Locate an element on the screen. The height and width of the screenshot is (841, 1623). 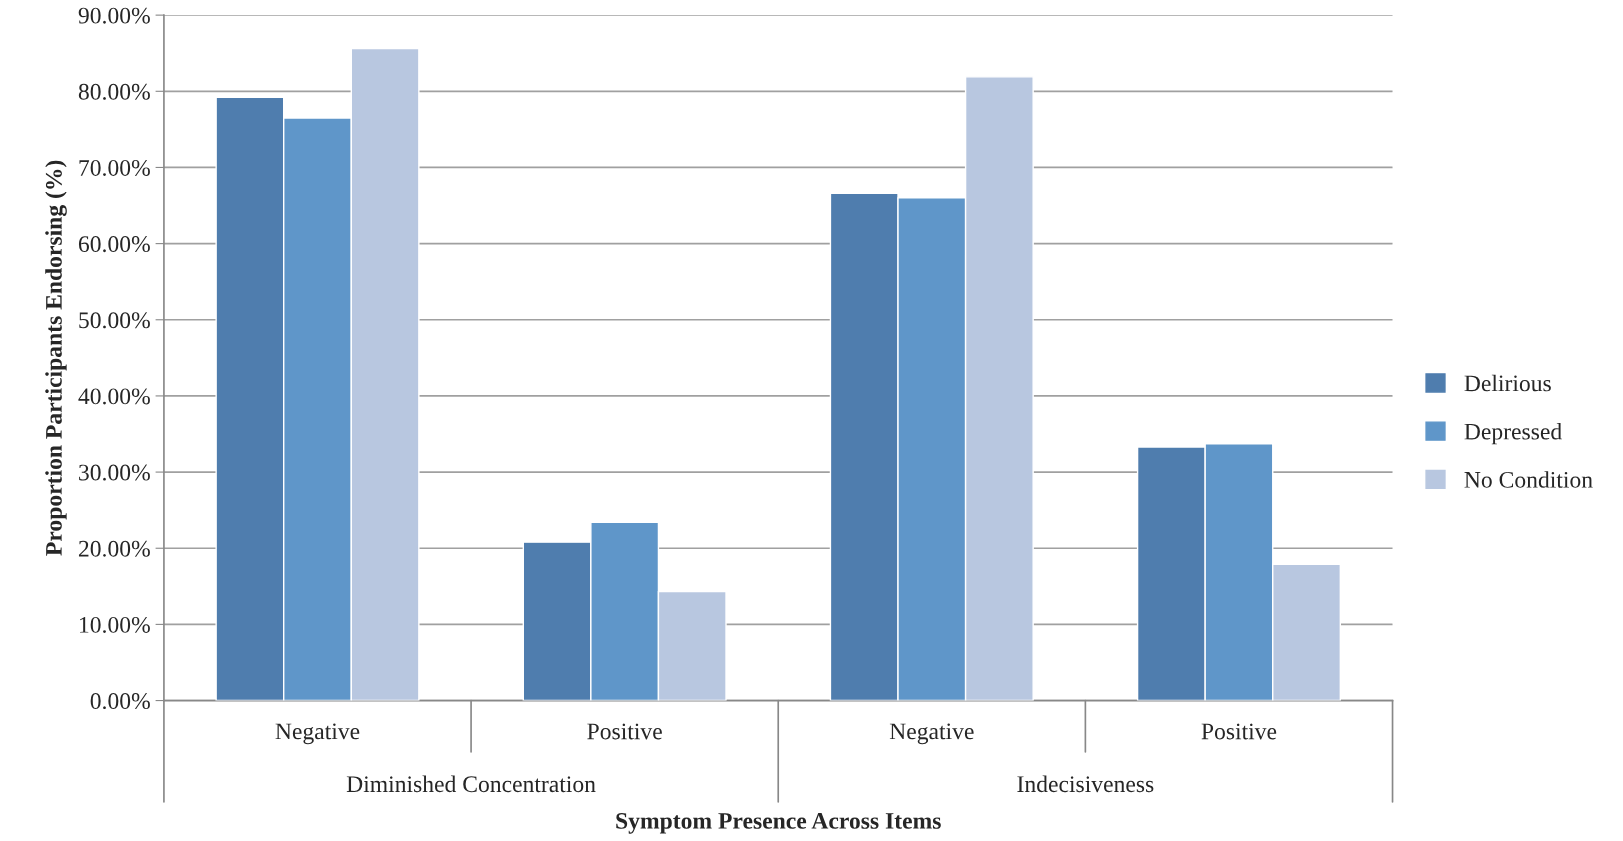
legend-label: Depressed is located at coordinates (1513, 433).